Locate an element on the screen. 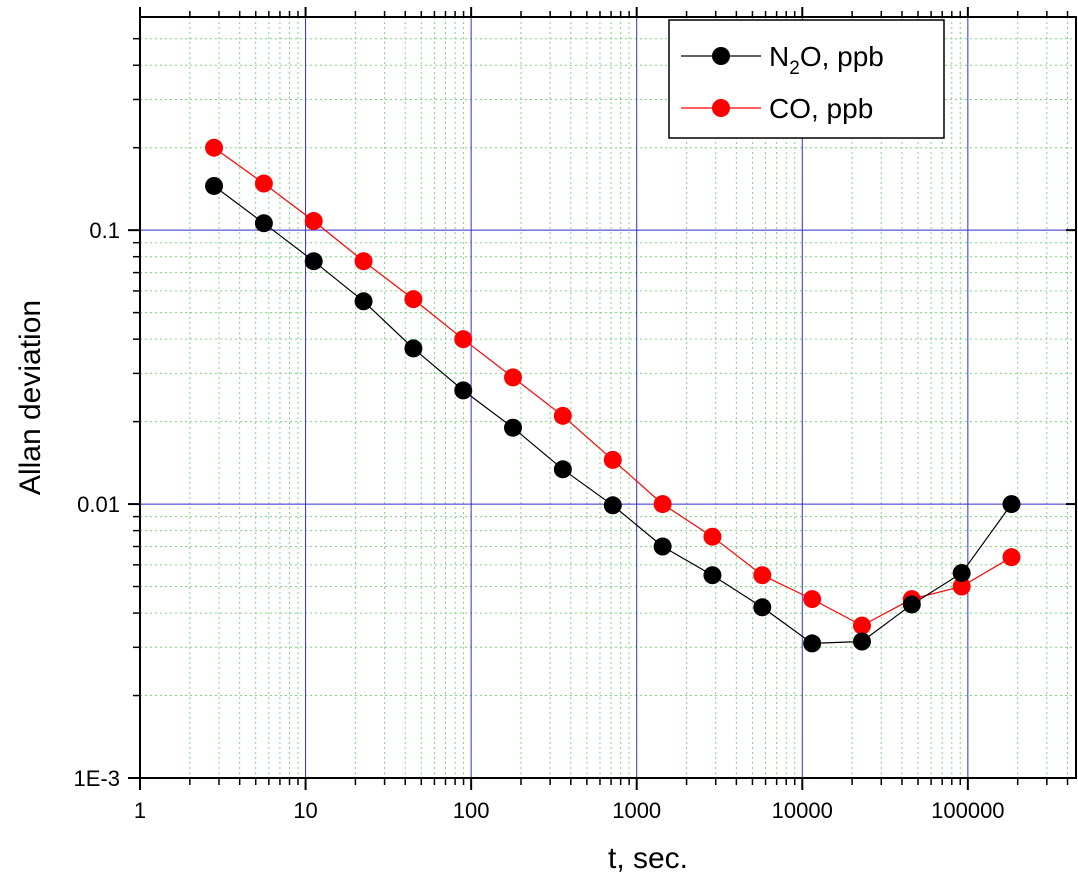 This screenshot has height=890, width=1078. legend-entry-co: CO, ppb is located at coordinates (777, 108).